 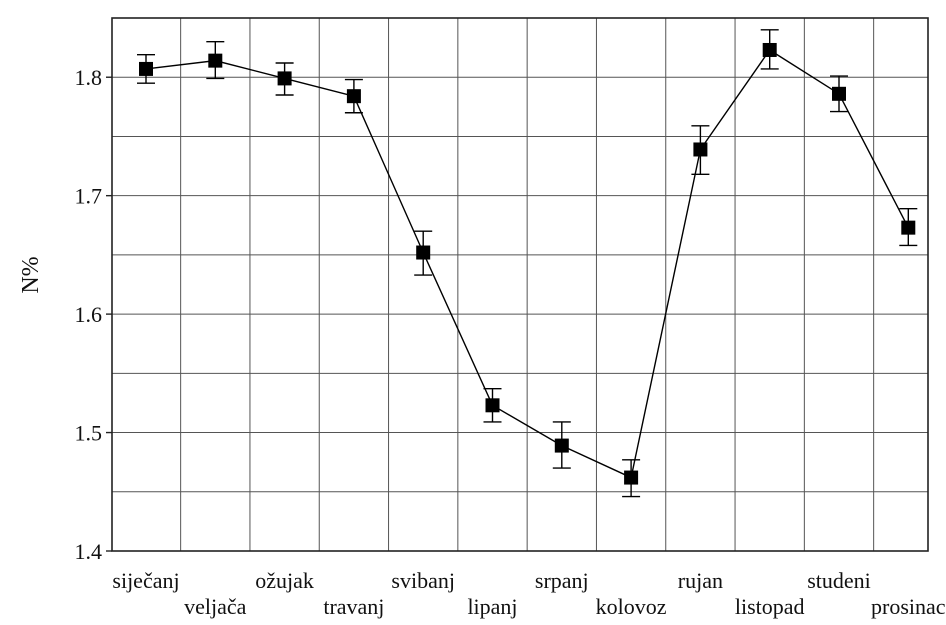 What do you see at coordinates (908, 606) in the screenshot?
I see `x-category-label: prosinac` at bounding box center [908, 606].